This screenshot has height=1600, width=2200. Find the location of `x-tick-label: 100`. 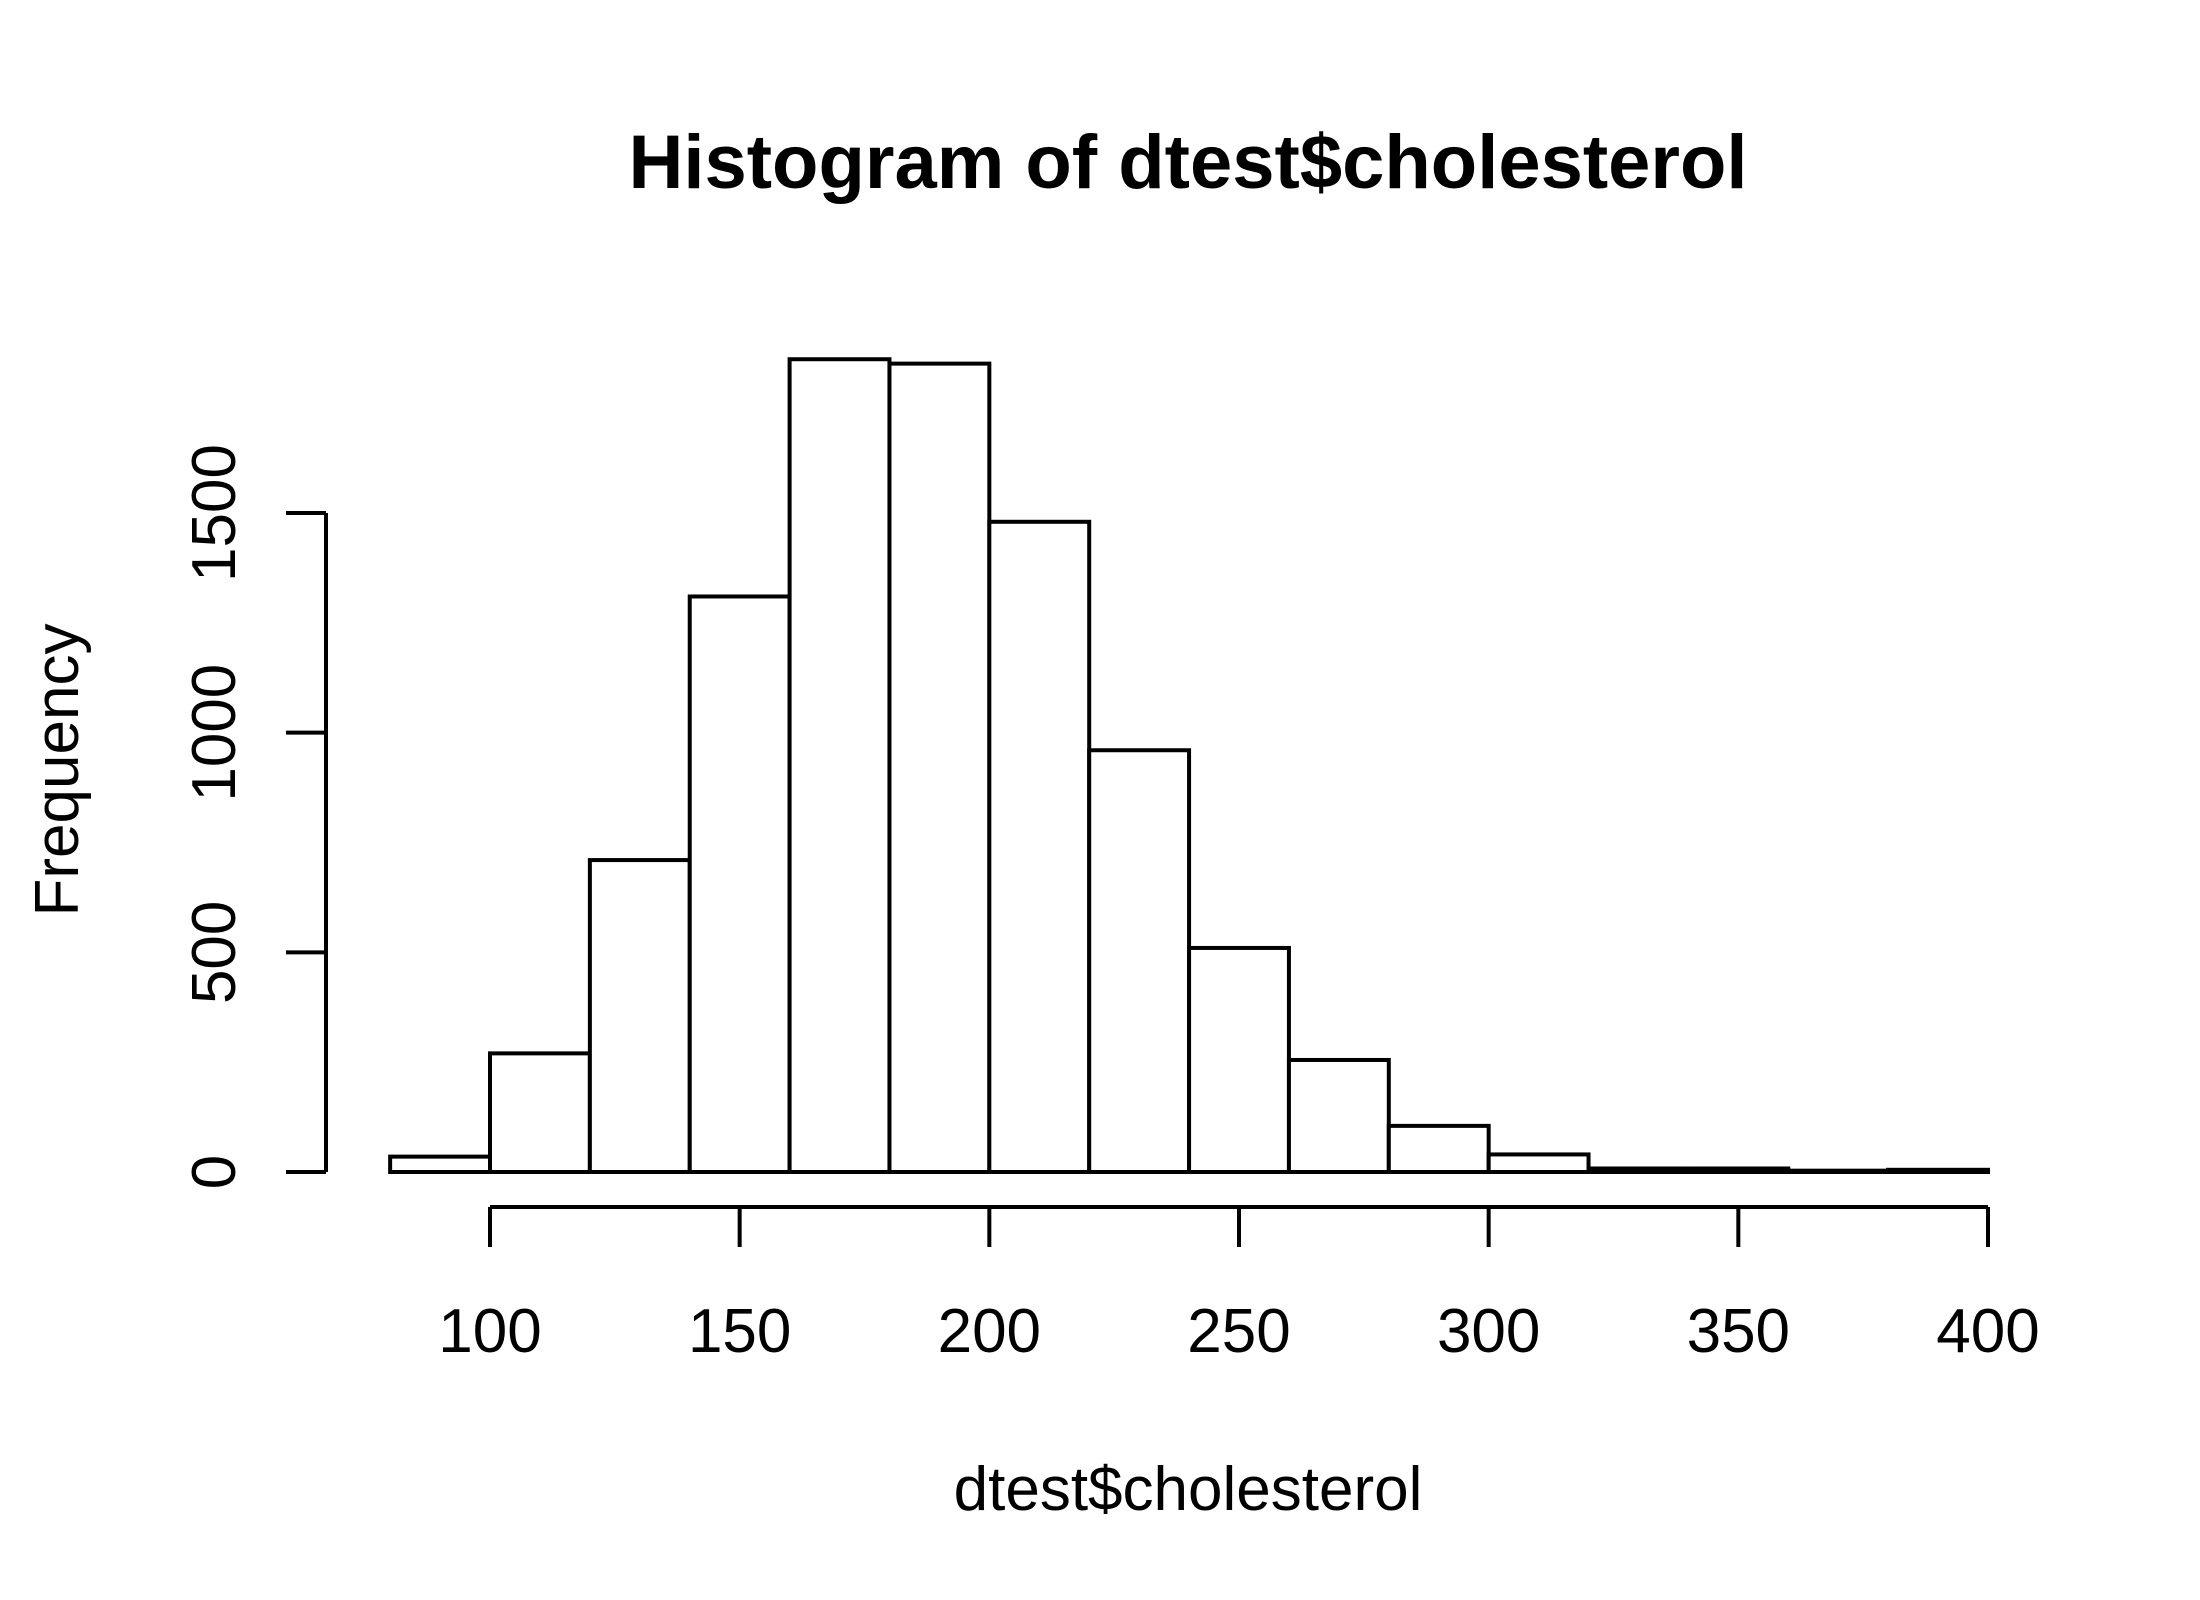

x-tick-label: 100 is located at coordinates (489, 1331).